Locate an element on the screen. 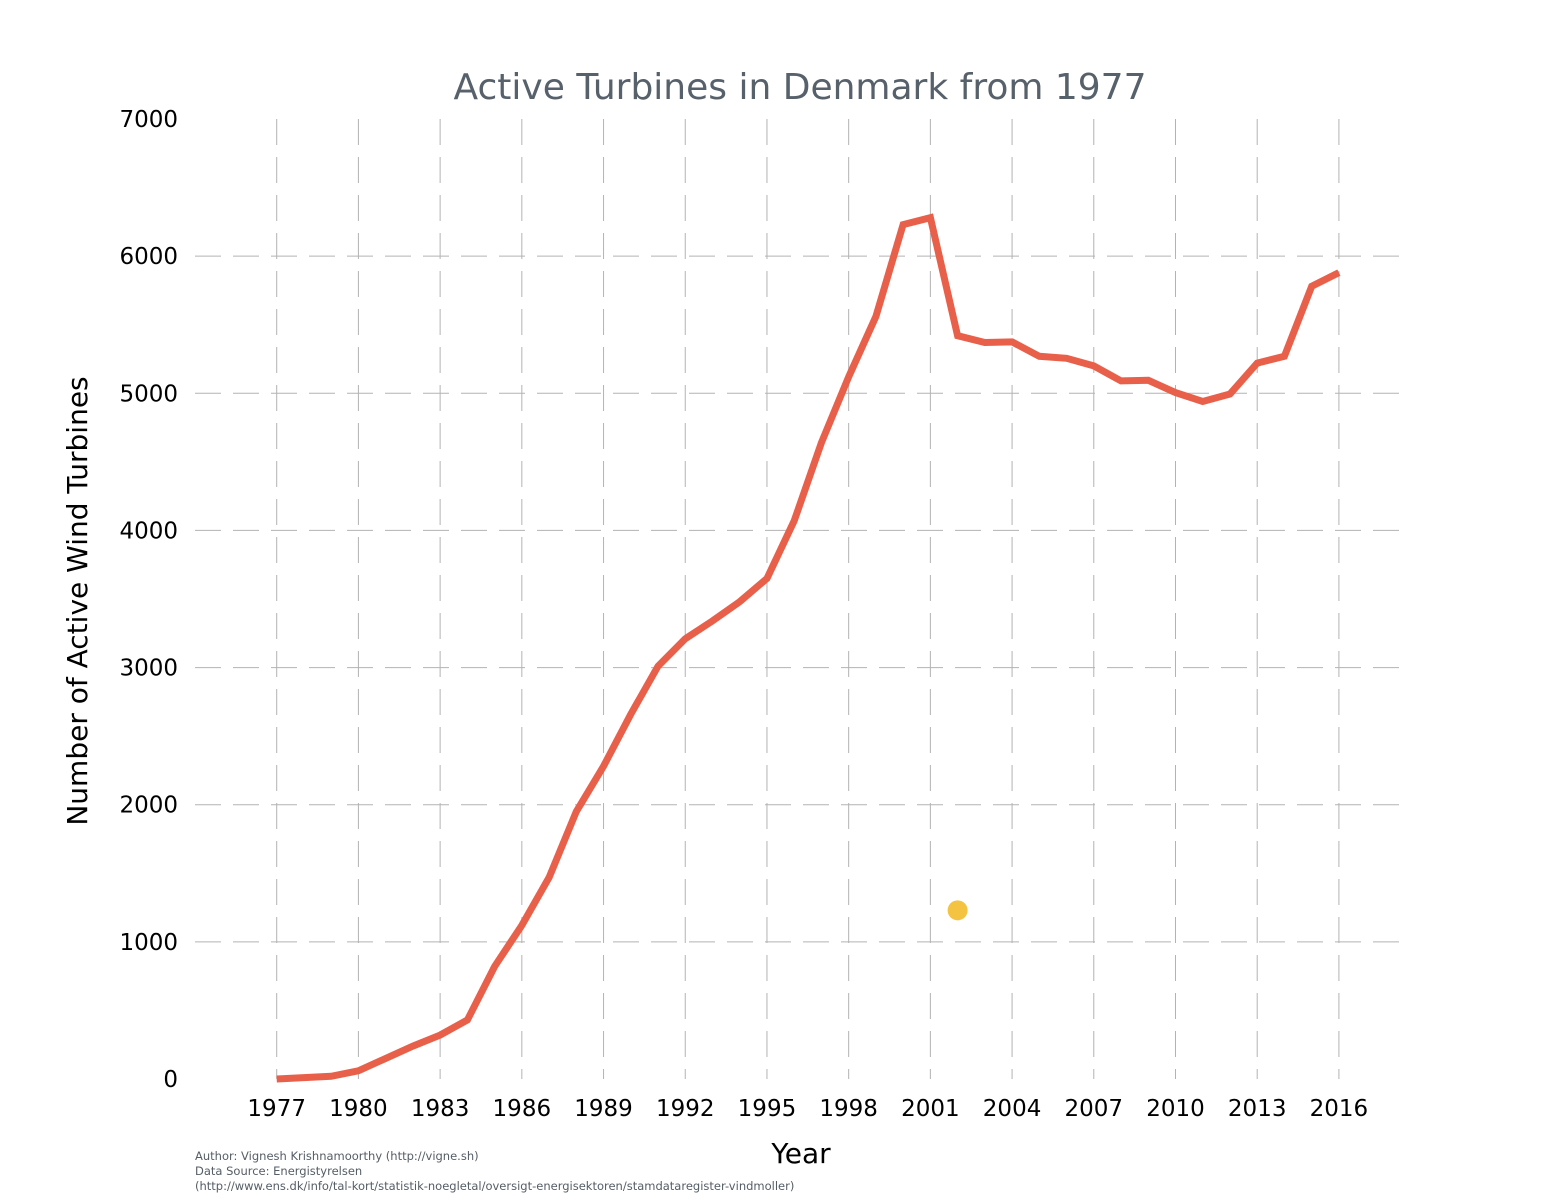 The height and width of the screenshot is (1200, 1563). x-tick-label: 1980 is located at coordinates (358, 1109).